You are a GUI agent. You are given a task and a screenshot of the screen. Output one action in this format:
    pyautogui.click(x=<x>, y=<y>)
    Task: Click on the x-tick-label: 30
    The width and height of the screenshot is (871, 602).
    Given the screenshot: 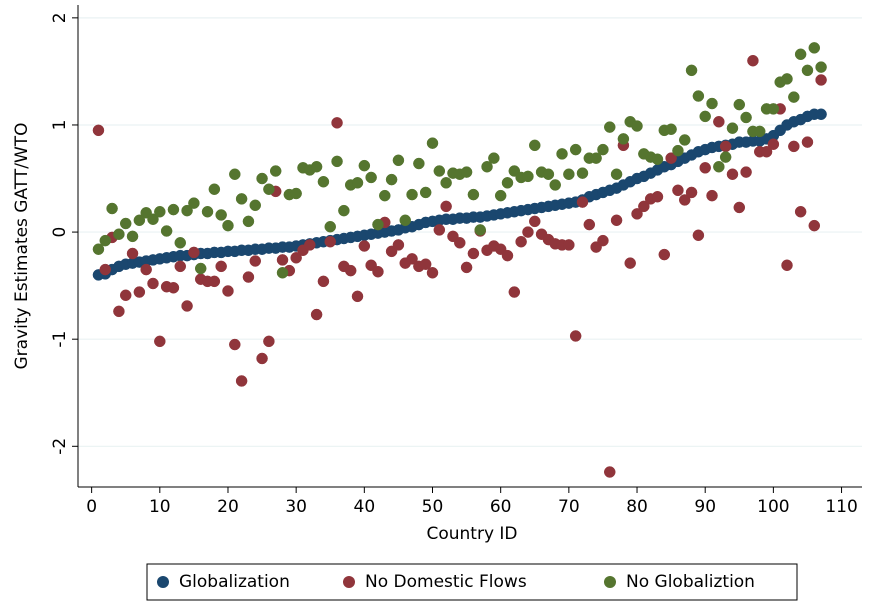 What is the action you would take?
    pyautogui.click(x=296, y=507)
    